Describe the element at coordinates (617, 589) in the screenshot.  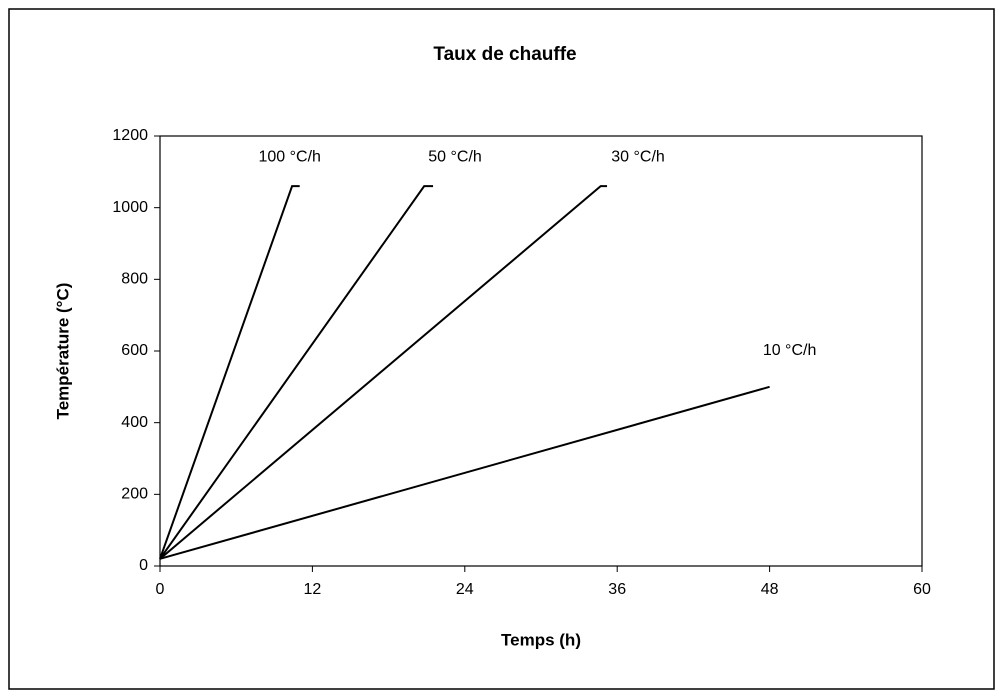
I see `x-tick-label: 36` at that location.